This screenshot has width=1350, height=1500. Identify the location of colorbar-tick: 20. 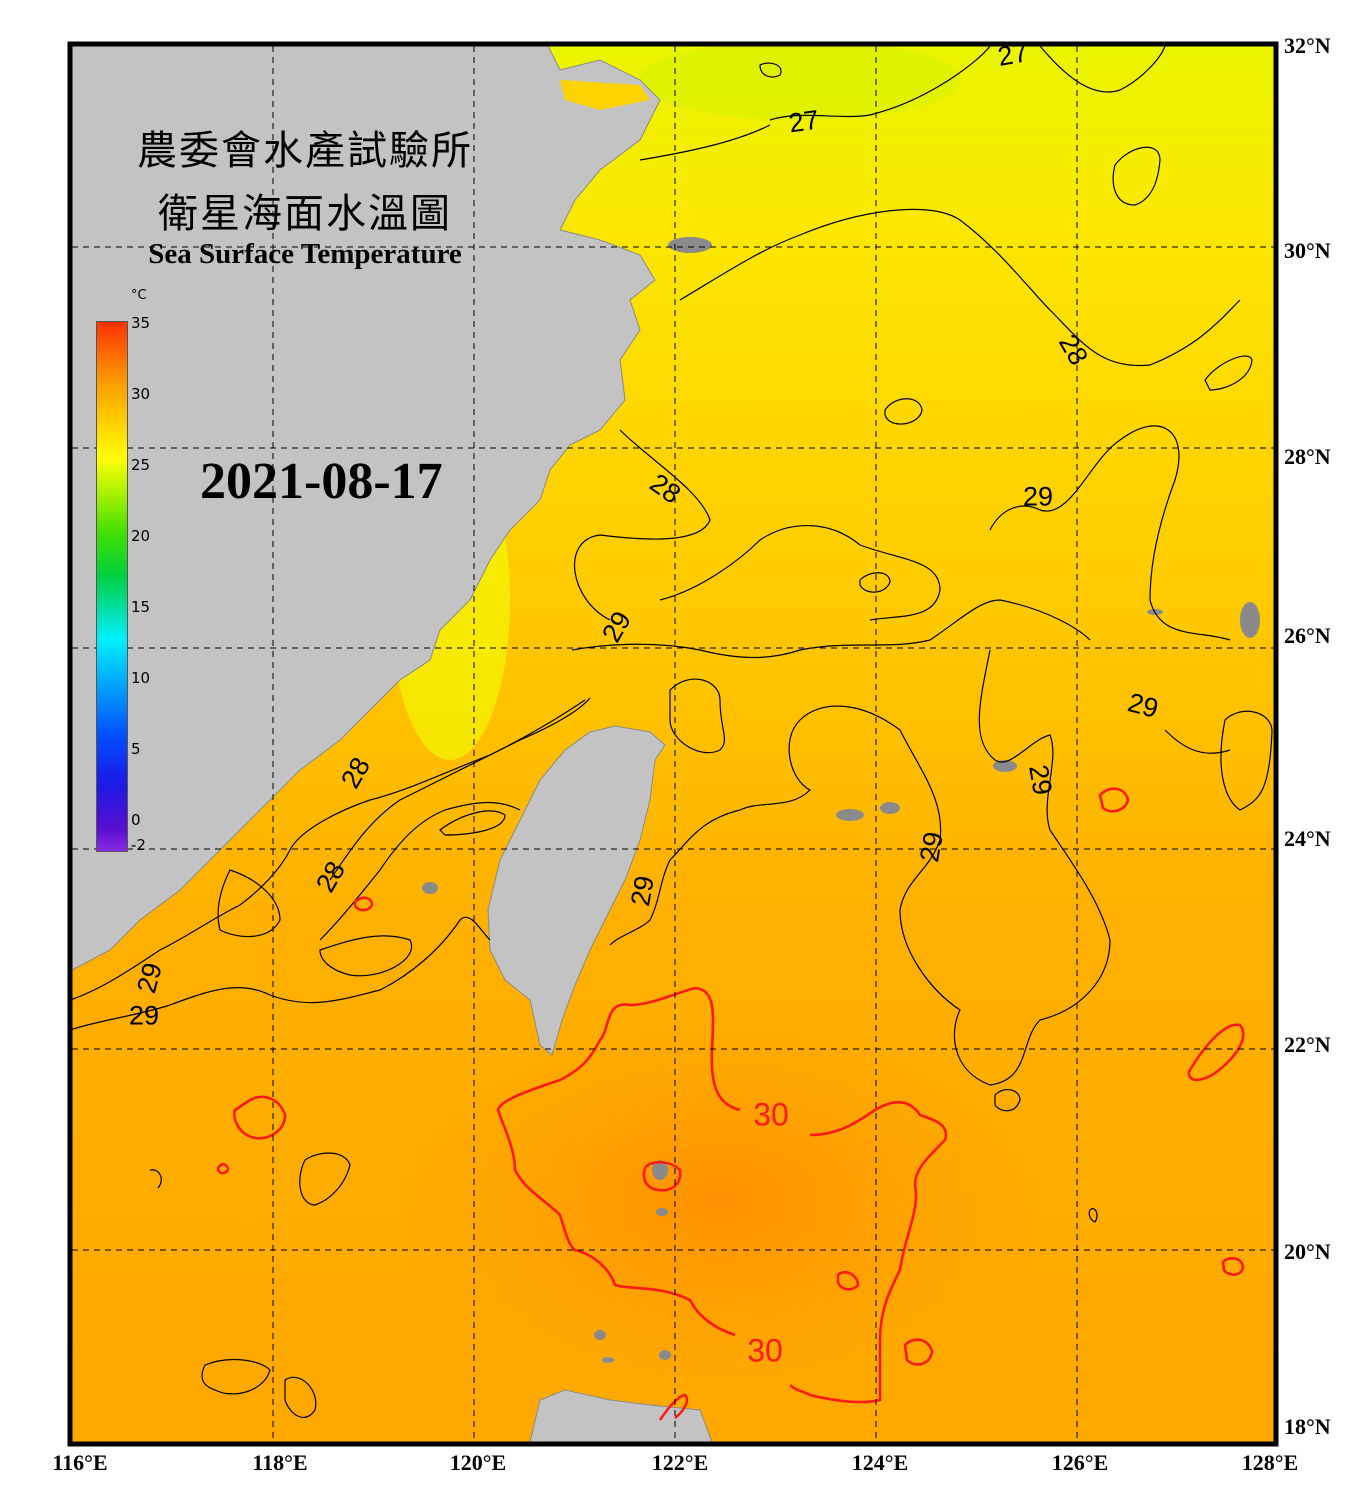
(141, 536).